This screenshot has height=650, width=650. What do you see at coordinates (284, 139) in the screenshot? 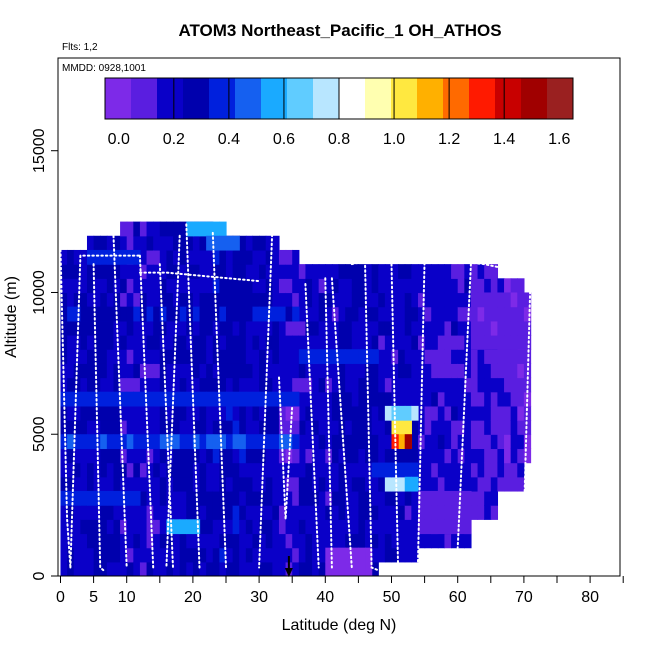
I see `colorbar-tick-label: 0.6` at bounding box center [284, 139].